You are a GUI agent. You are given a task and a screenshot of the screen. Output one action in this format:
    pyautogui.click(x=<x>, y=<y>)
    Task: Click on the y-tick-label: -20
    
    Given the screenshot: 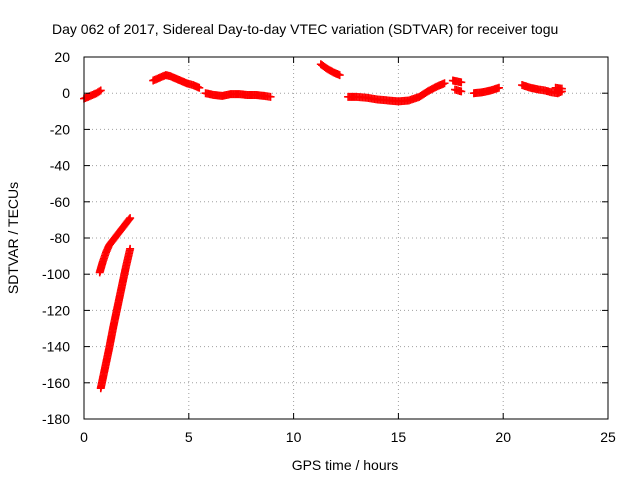 What is the action you would take?
    pyautogui.click(x=60, y=129)
    